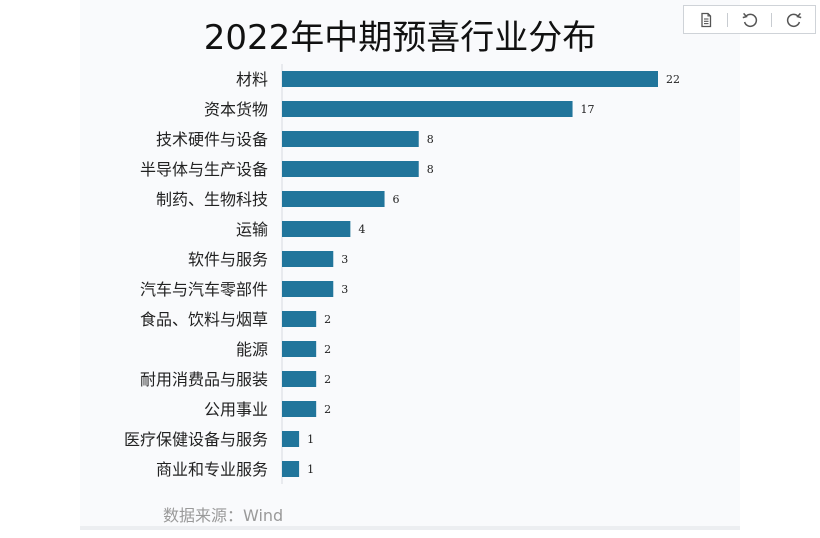  Describe the element at coordinates (673, 79) in the screenshot. I see `data-label: 22` at that location.